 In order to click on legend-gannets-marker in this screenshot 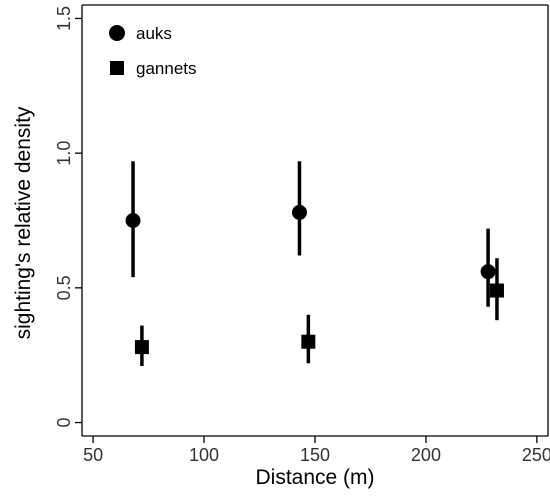, I will do `click(117, 68)`.